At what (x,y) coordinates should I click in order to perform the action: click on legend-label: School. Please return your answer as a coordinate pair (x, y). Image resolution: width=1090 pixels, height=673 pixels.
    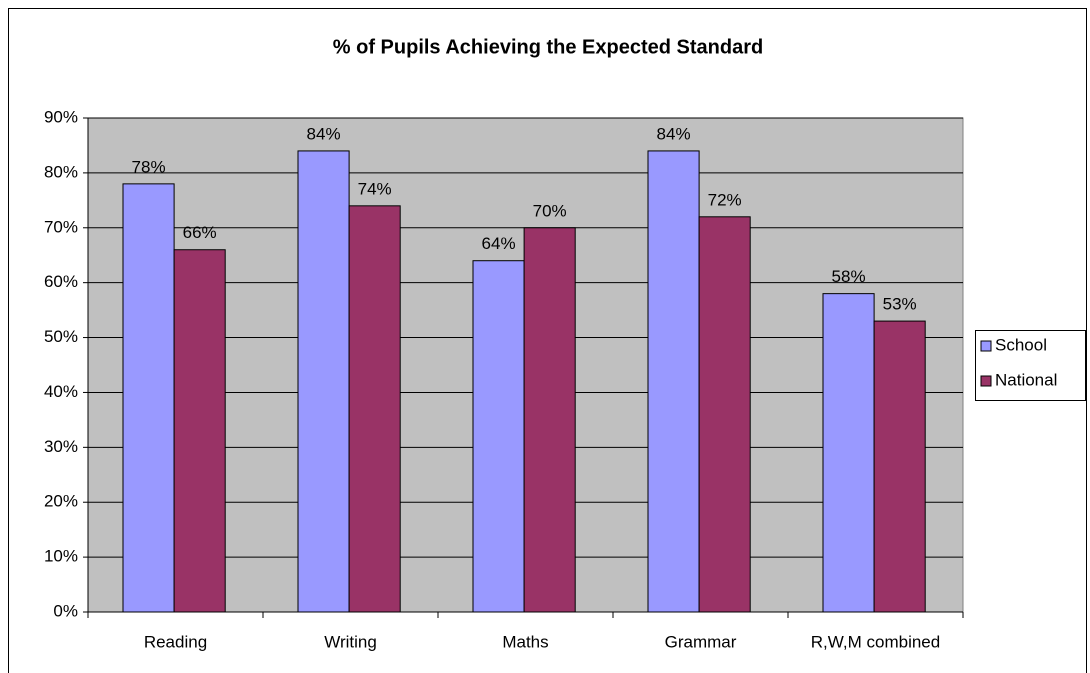
    Looking at the image, I should click on (1021, 344).